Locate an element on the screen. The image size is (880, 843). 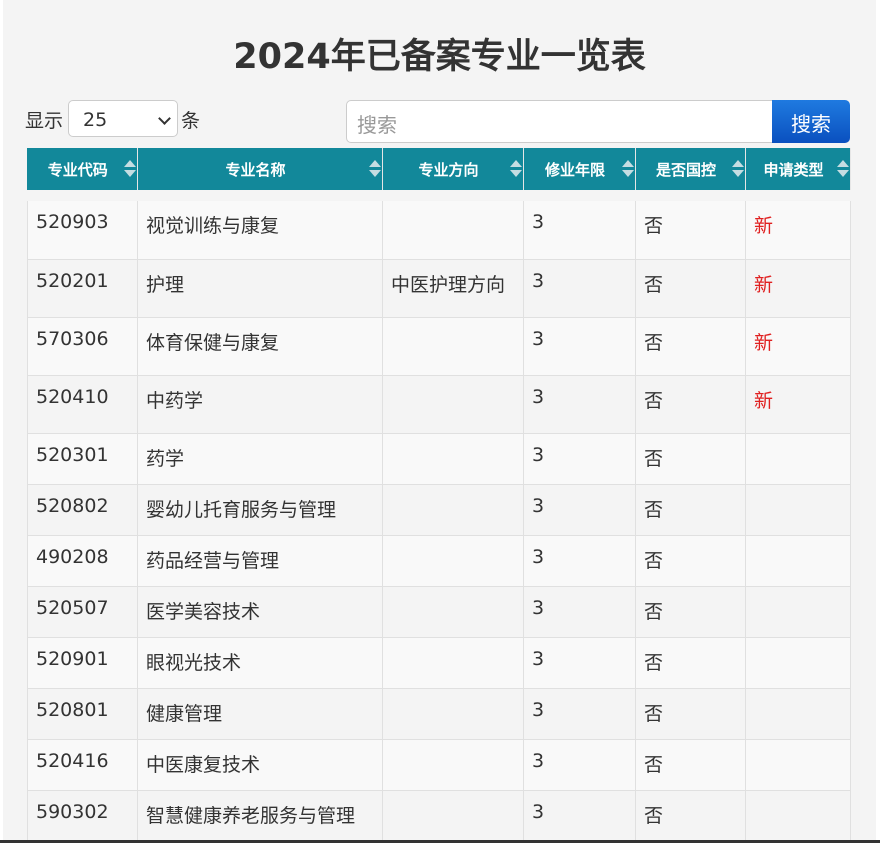
table-row: 520507 医学美容技术 3 否 is located at coordinates (439, 612).